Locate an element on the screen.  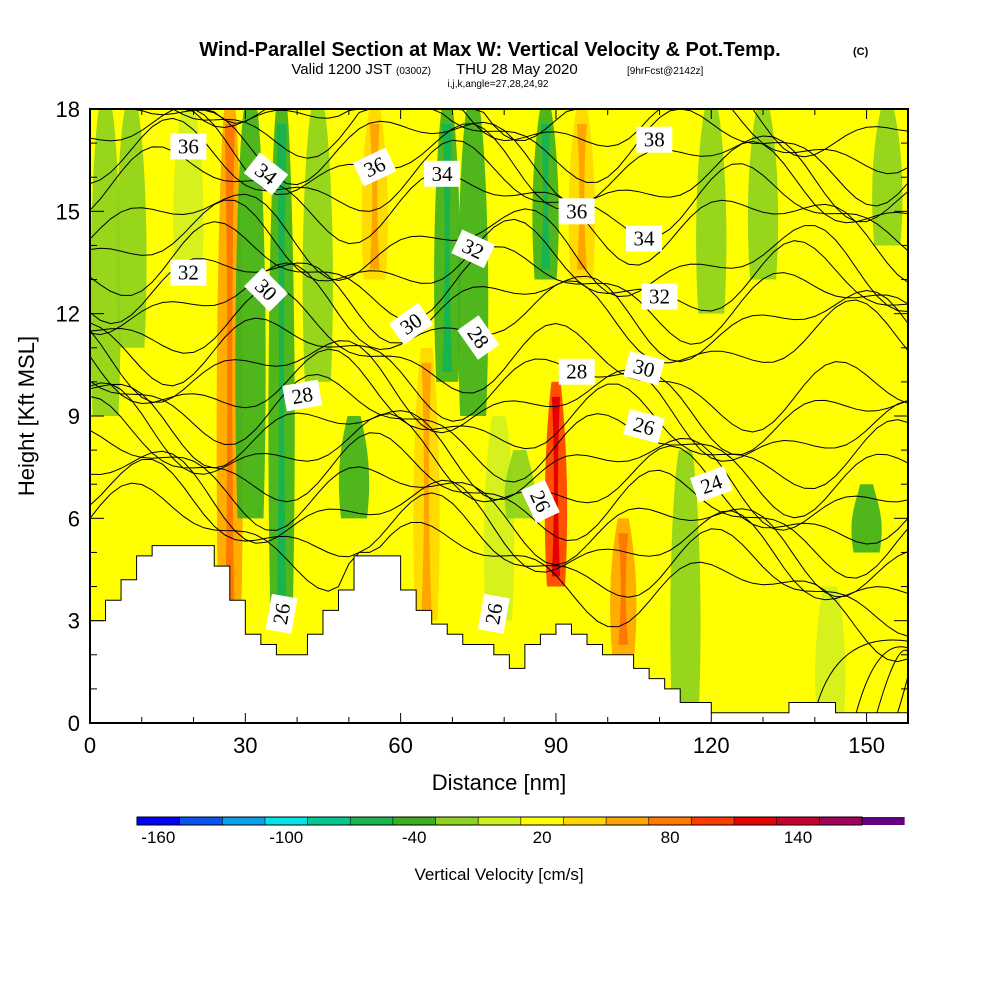
colorbar: -160 -100 -40 20 80 140 is located at coordinates (520, 831).